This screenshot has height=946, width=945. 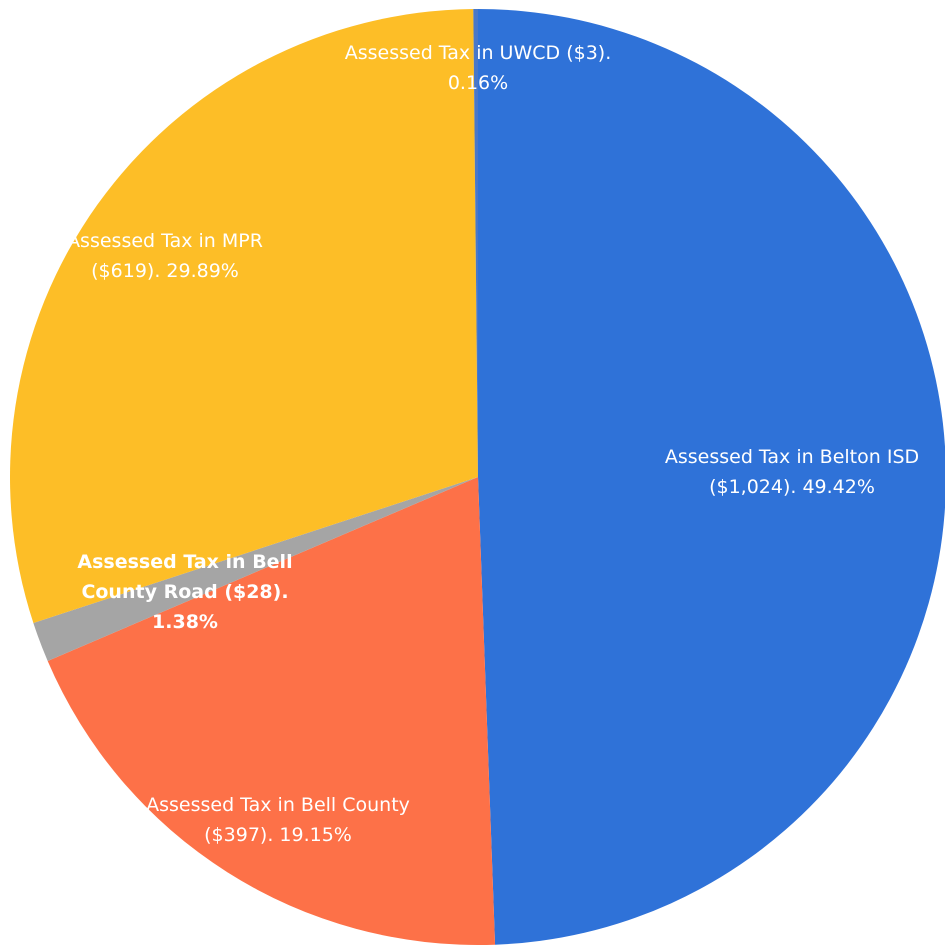 What do you see at coordinates (165, 271) in the screenshot?
I see `value-label: ($619). 29.89%` at bounding box center [165, 271].